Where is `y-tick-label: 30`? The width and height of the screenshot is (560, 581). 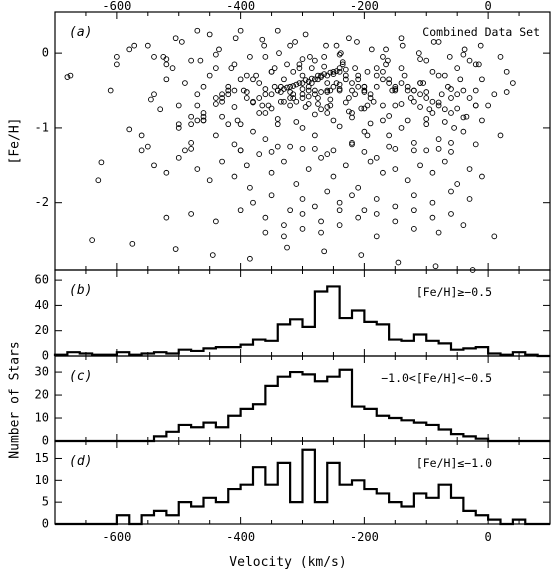 y-tick-label: 30 is located at coordinates (42, 372).